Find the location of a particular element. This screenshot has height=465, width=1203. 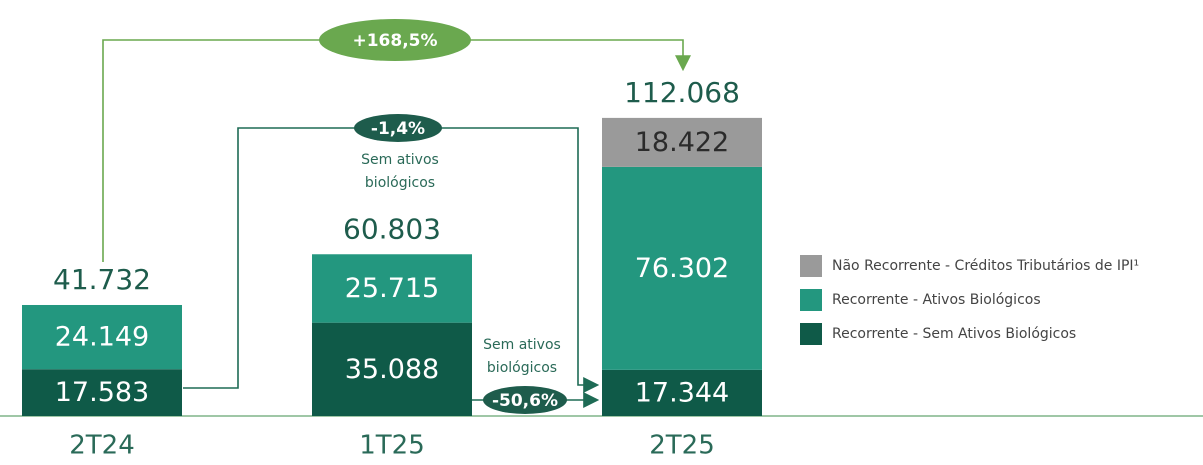

value-label: 18.422 is located at coordinates (682, 142).